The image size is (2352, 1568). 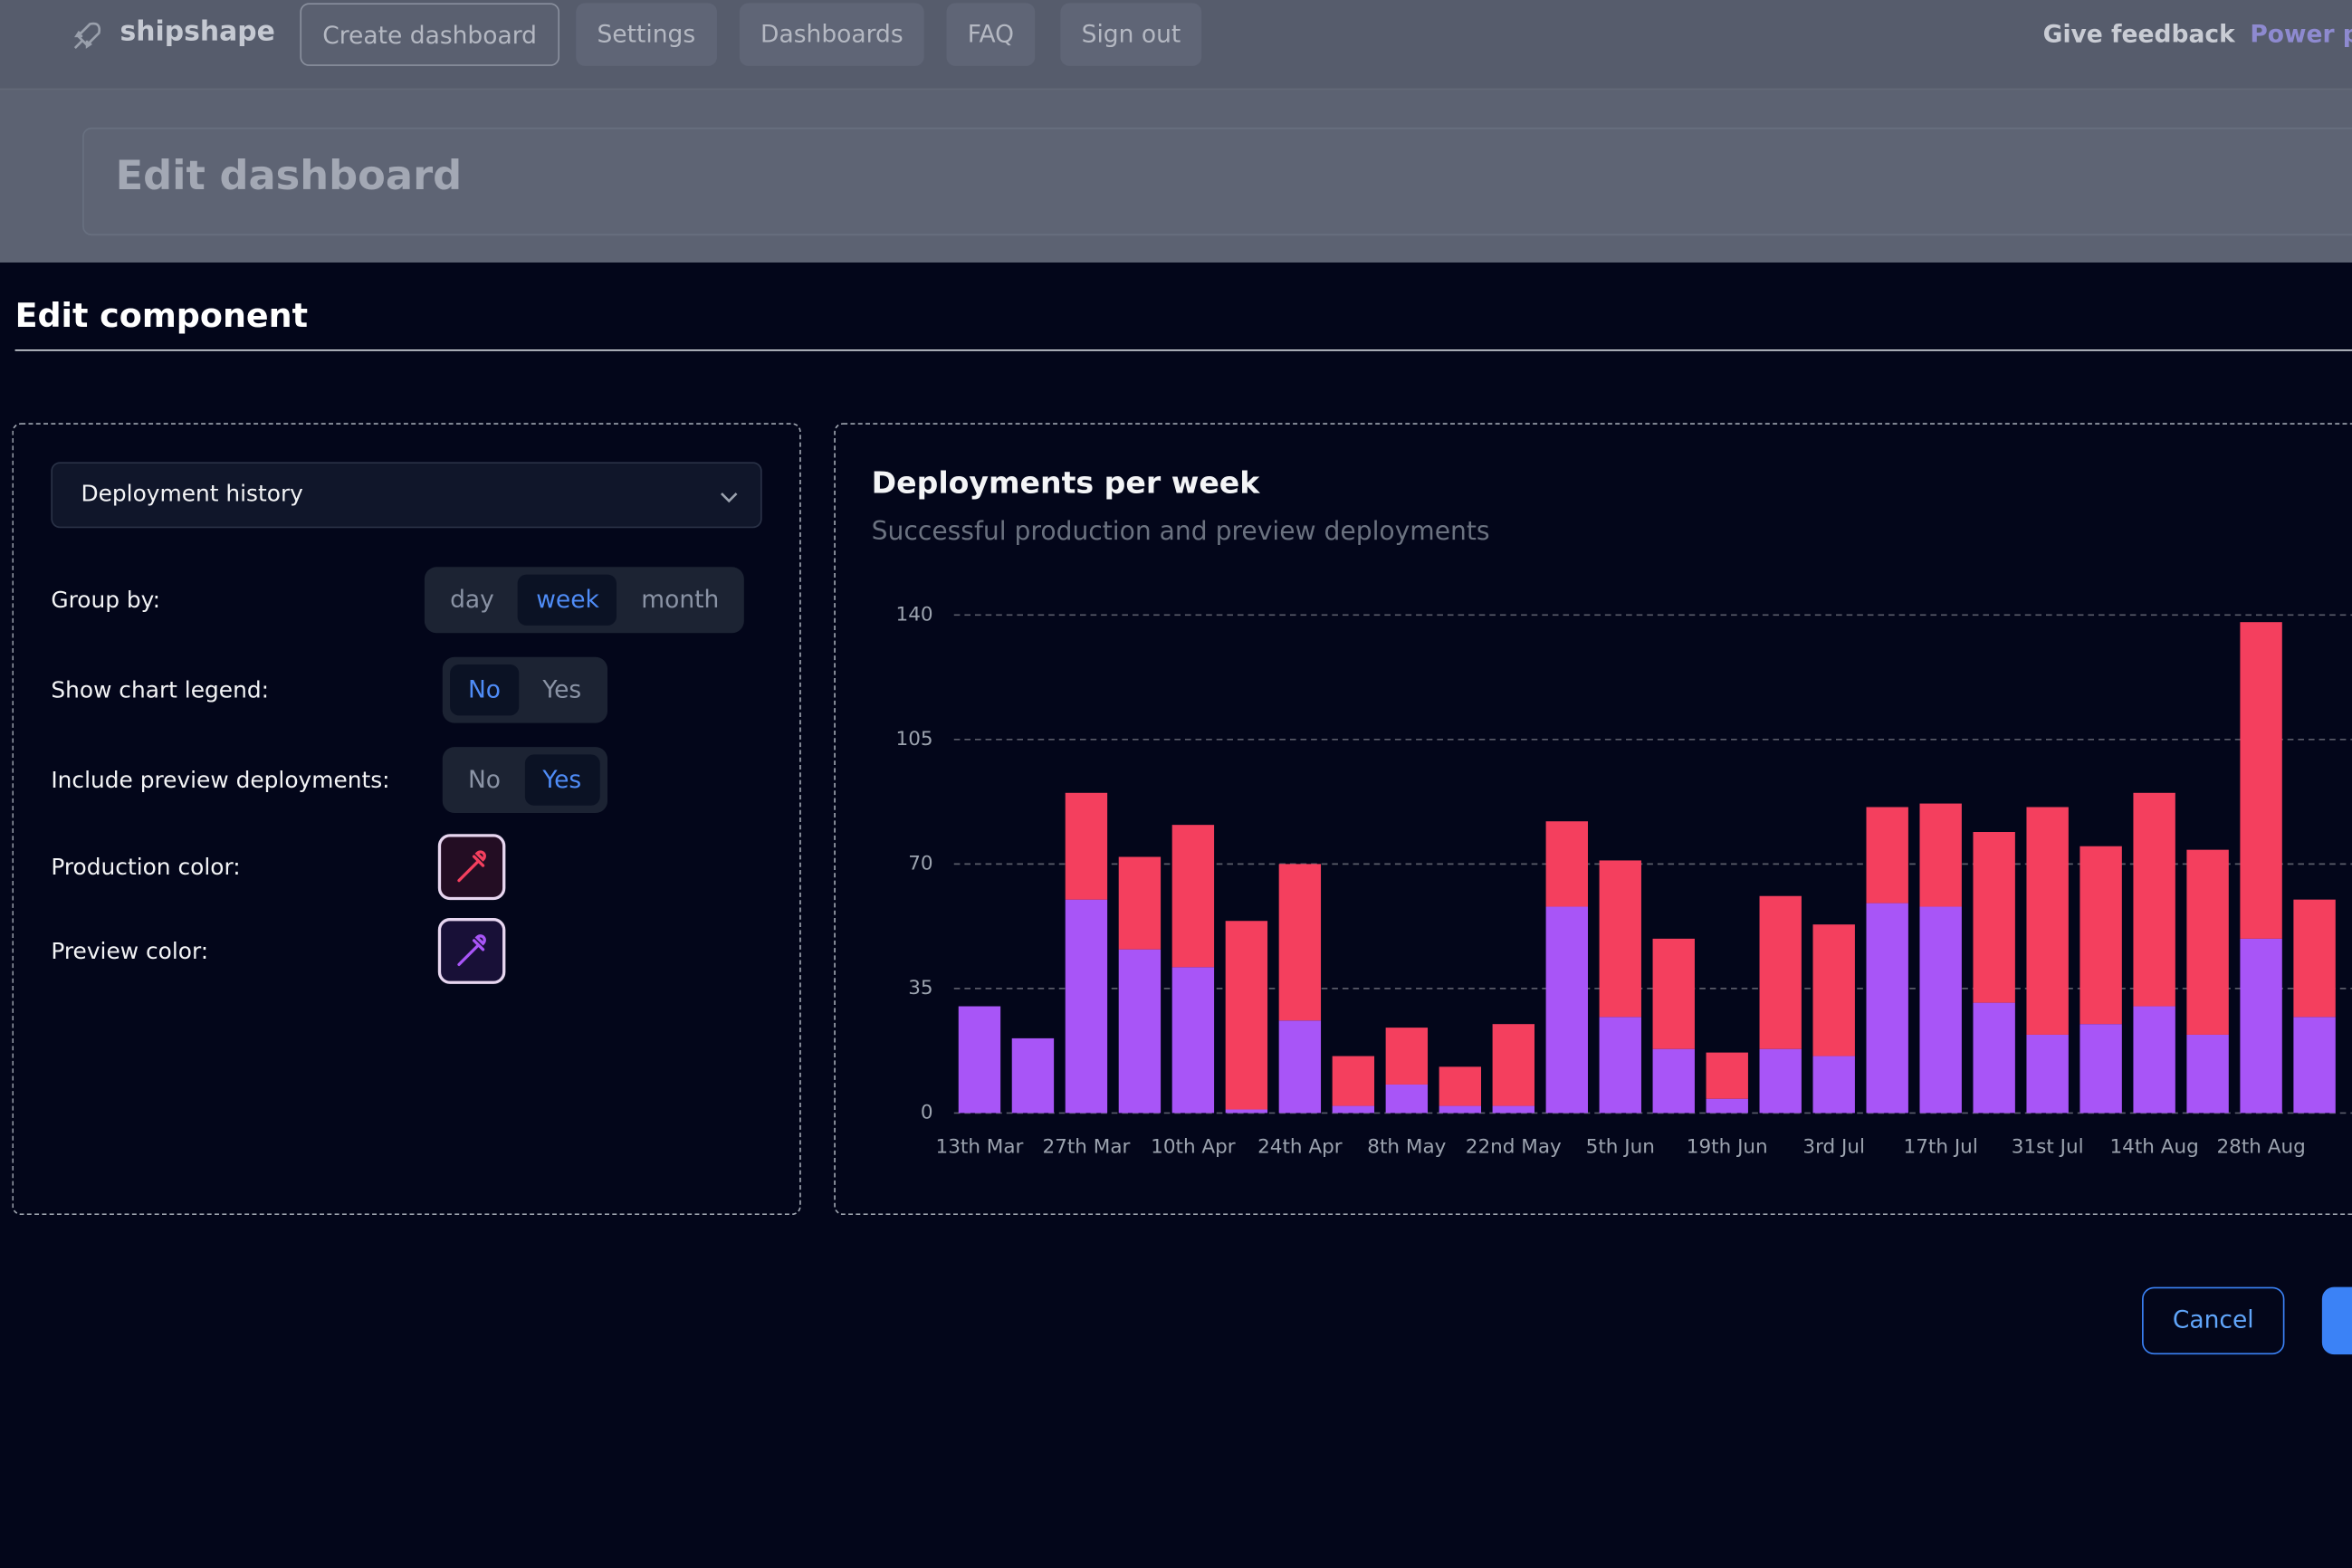 I want to click on y-tick-label: 0, so click(x=927, y=1112).